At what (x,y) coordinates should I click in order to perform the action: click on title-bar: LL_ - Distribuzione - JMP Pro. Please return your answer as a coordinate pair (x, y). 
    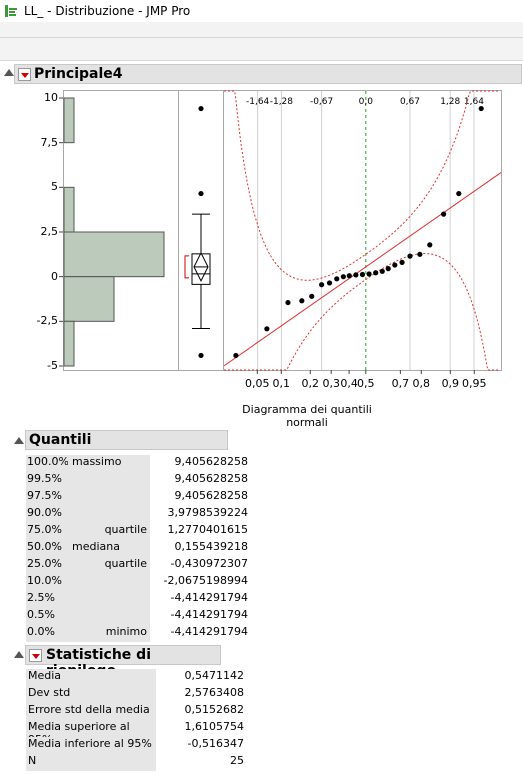
    Looking at the image, I should click on (261, 11).